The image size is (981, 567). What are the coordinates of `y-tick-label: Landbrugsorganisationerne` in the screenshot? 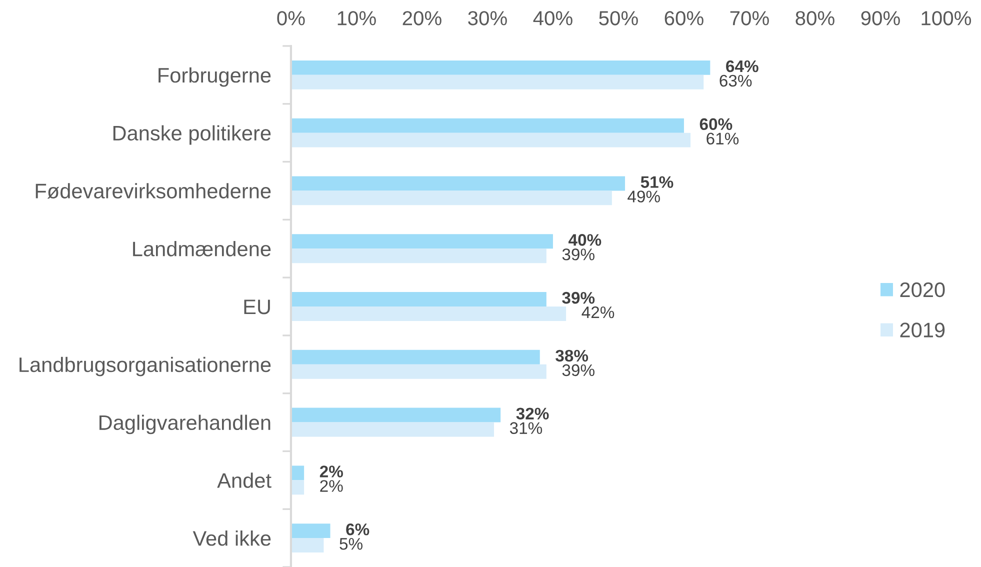 It's located at (145, 366).